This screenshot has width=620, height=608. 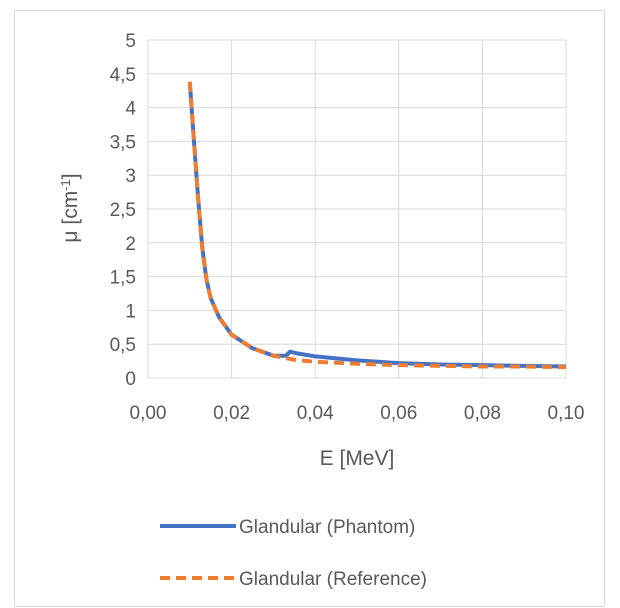 I want to click on y-tick-label: 2,5, so click(x=123, y=210).